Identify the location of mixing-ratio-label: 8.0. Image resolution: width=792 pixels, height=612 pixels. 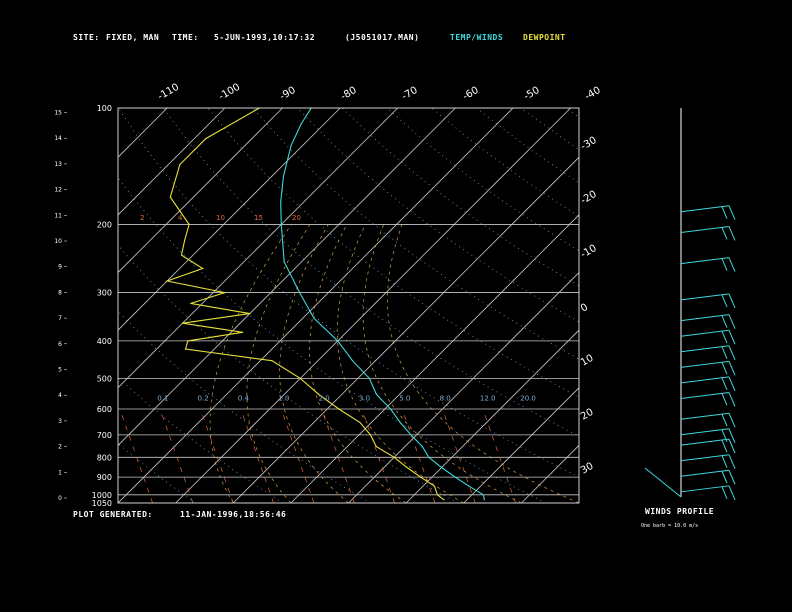
(445, 398).